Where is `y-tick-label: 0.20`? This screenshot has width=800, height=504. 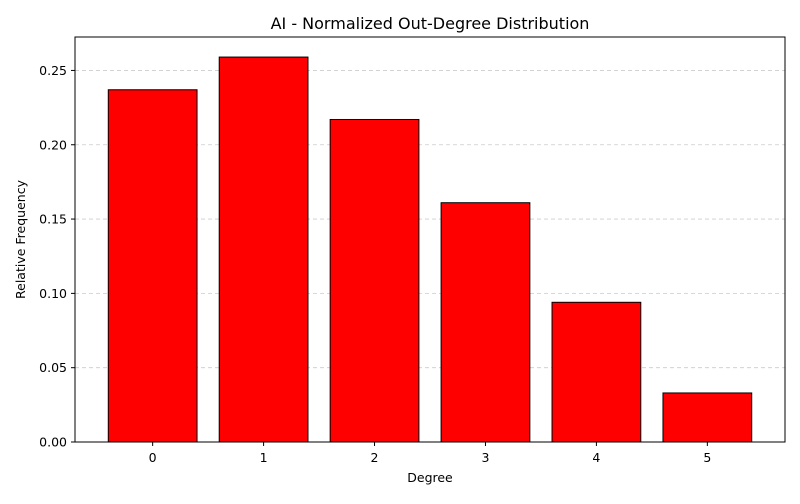
y-tick-label: 0.20 is located at coordinates (53, 144).